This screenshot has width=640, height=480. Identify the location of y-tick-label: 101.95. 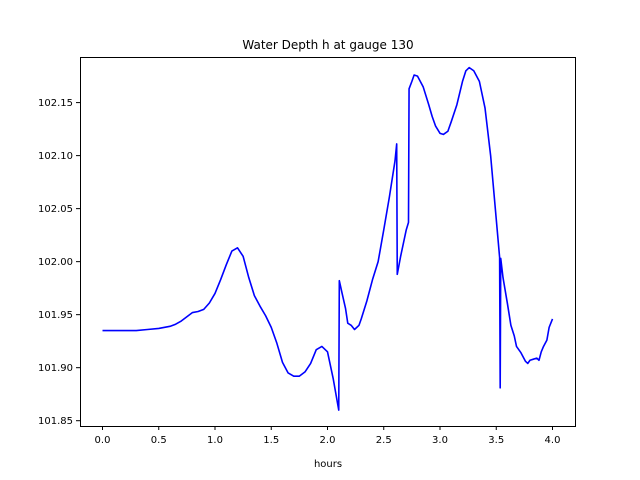
(55, 315).